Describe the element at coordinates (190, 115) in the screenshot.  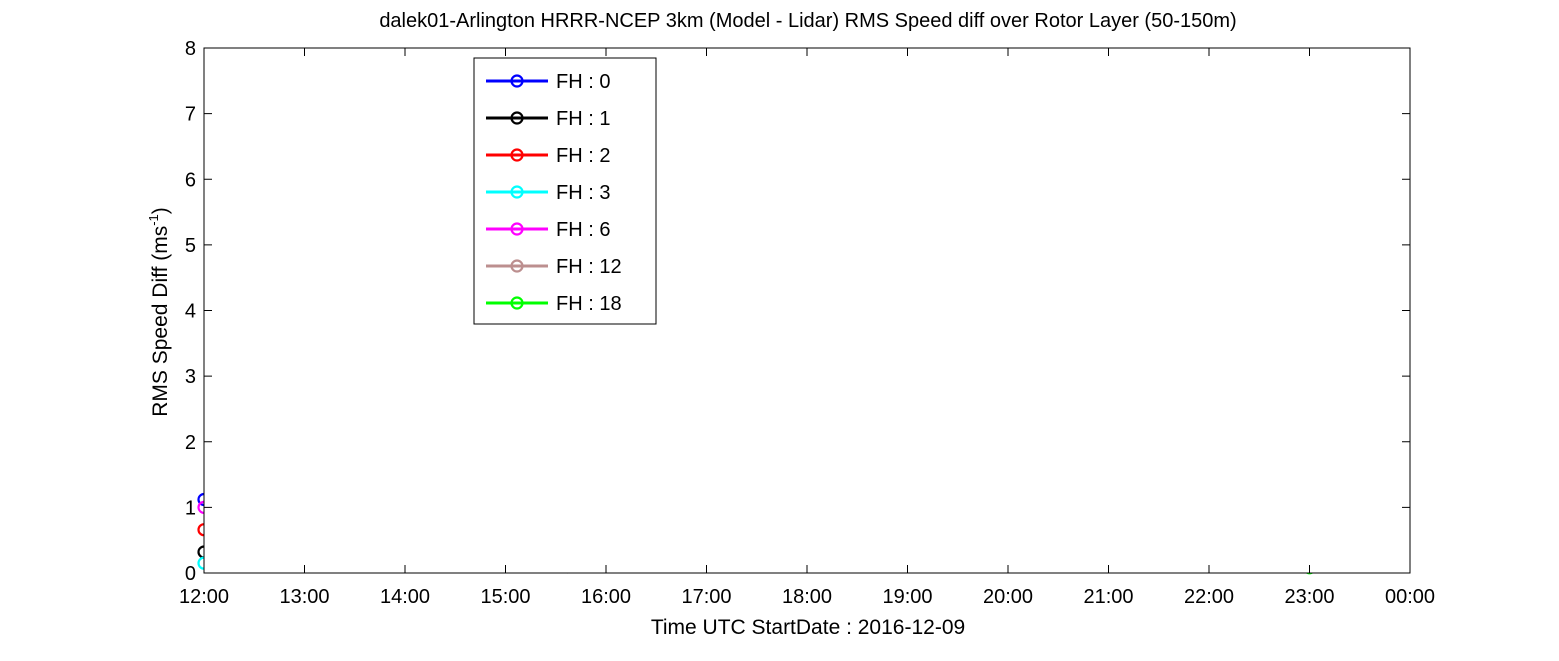
I see `y-tick-label: 7` at that location.